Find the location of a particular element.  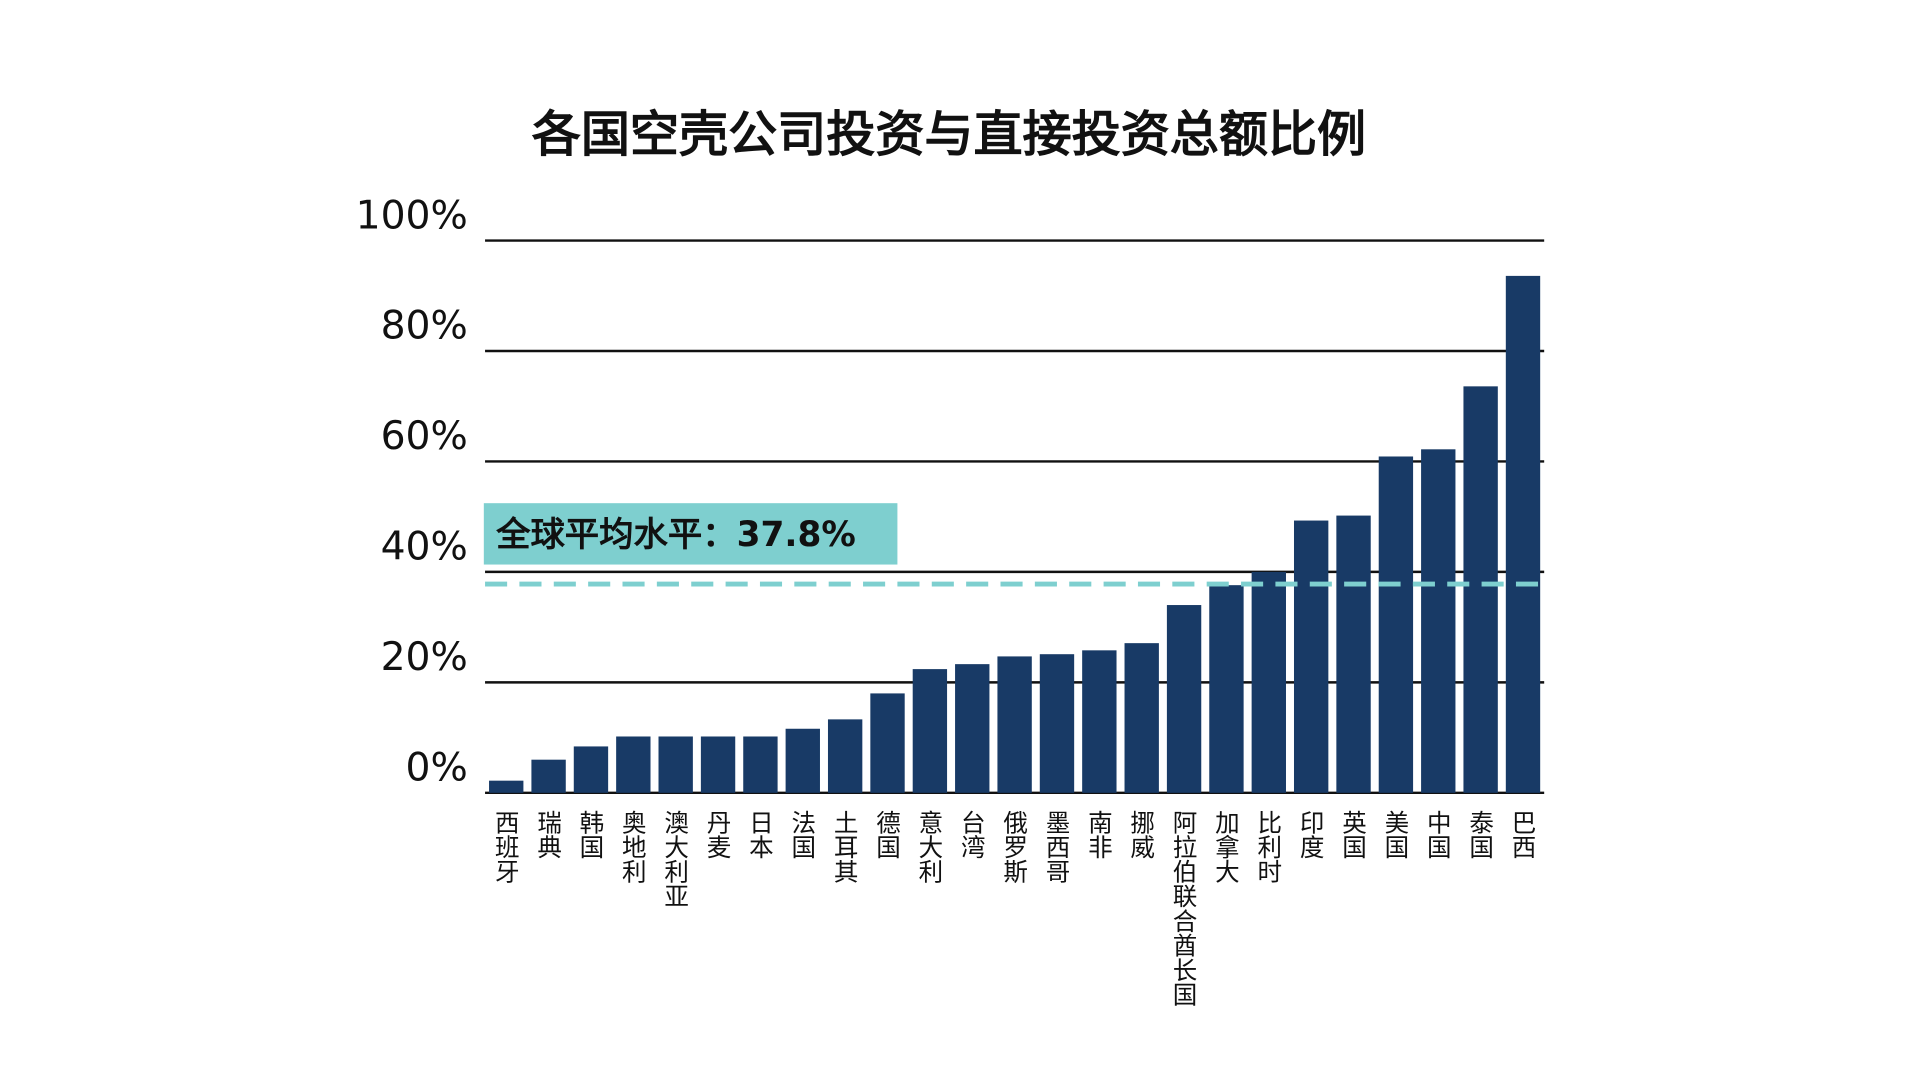

y-tick-label: 0% is located at coordinates (437, 768).